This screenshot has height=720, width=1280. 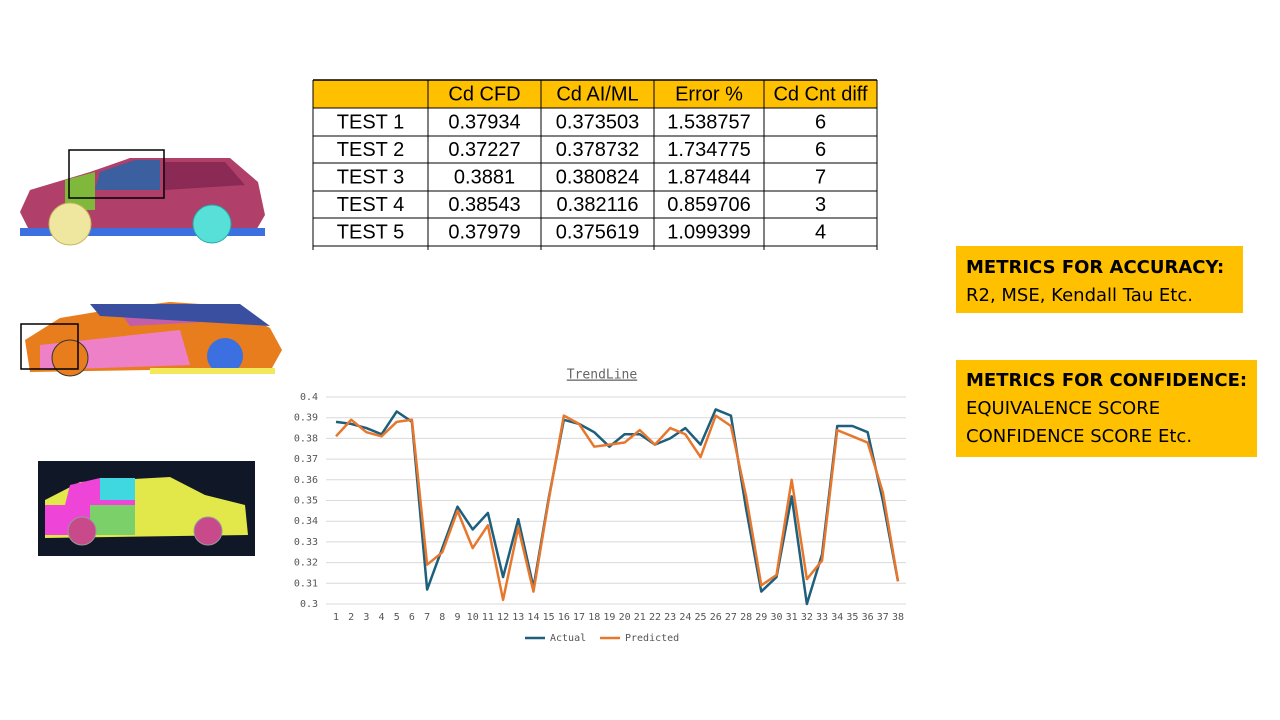 What do you see at coordinates (306, 480) in the screenshot?
I see `y-tick-label: 0.36` at bounding box center [306, 480].